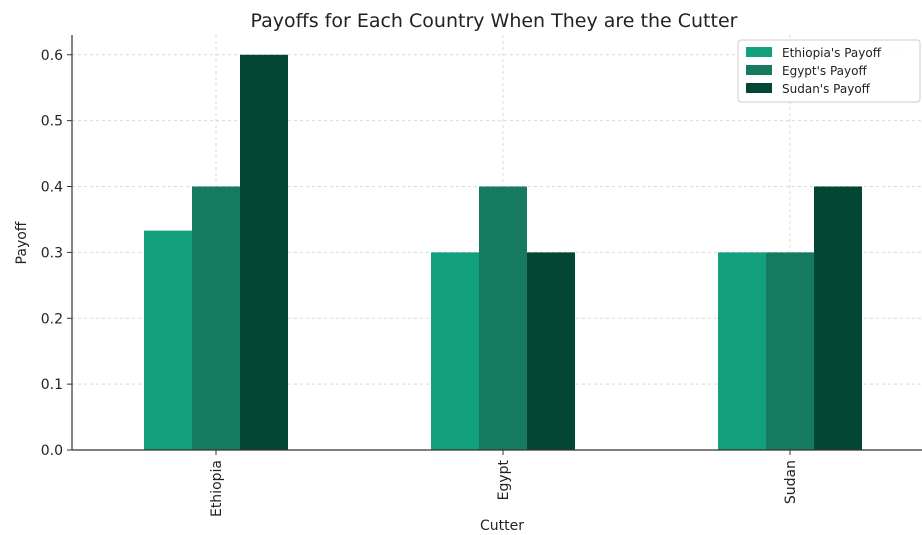 The width and height of the screenshot is (922, 535). Describe the element at coordinates (52, 451) in the screenshot. I see `y-tick-label: 0.0` at that location.